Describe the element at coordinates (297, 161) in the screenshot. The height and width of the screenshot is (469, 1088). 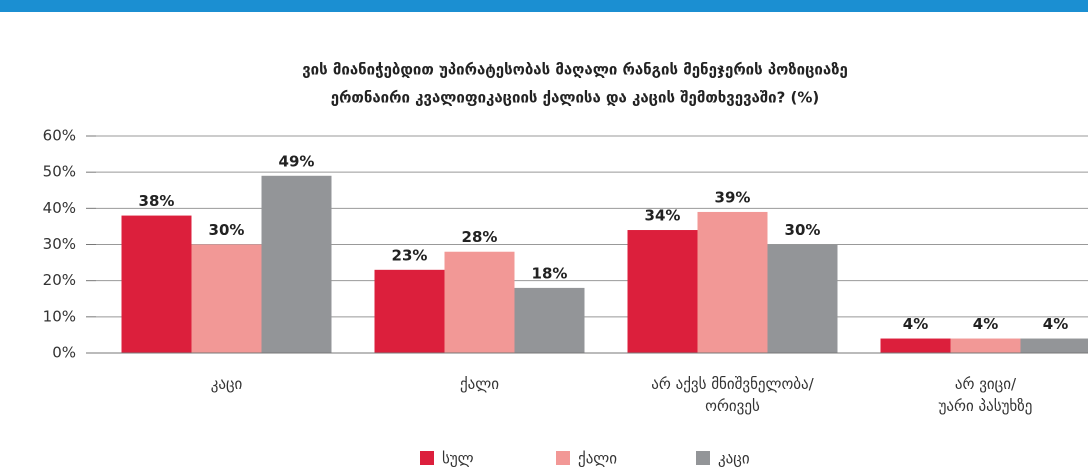
I see `data-label: 49%` at that location.